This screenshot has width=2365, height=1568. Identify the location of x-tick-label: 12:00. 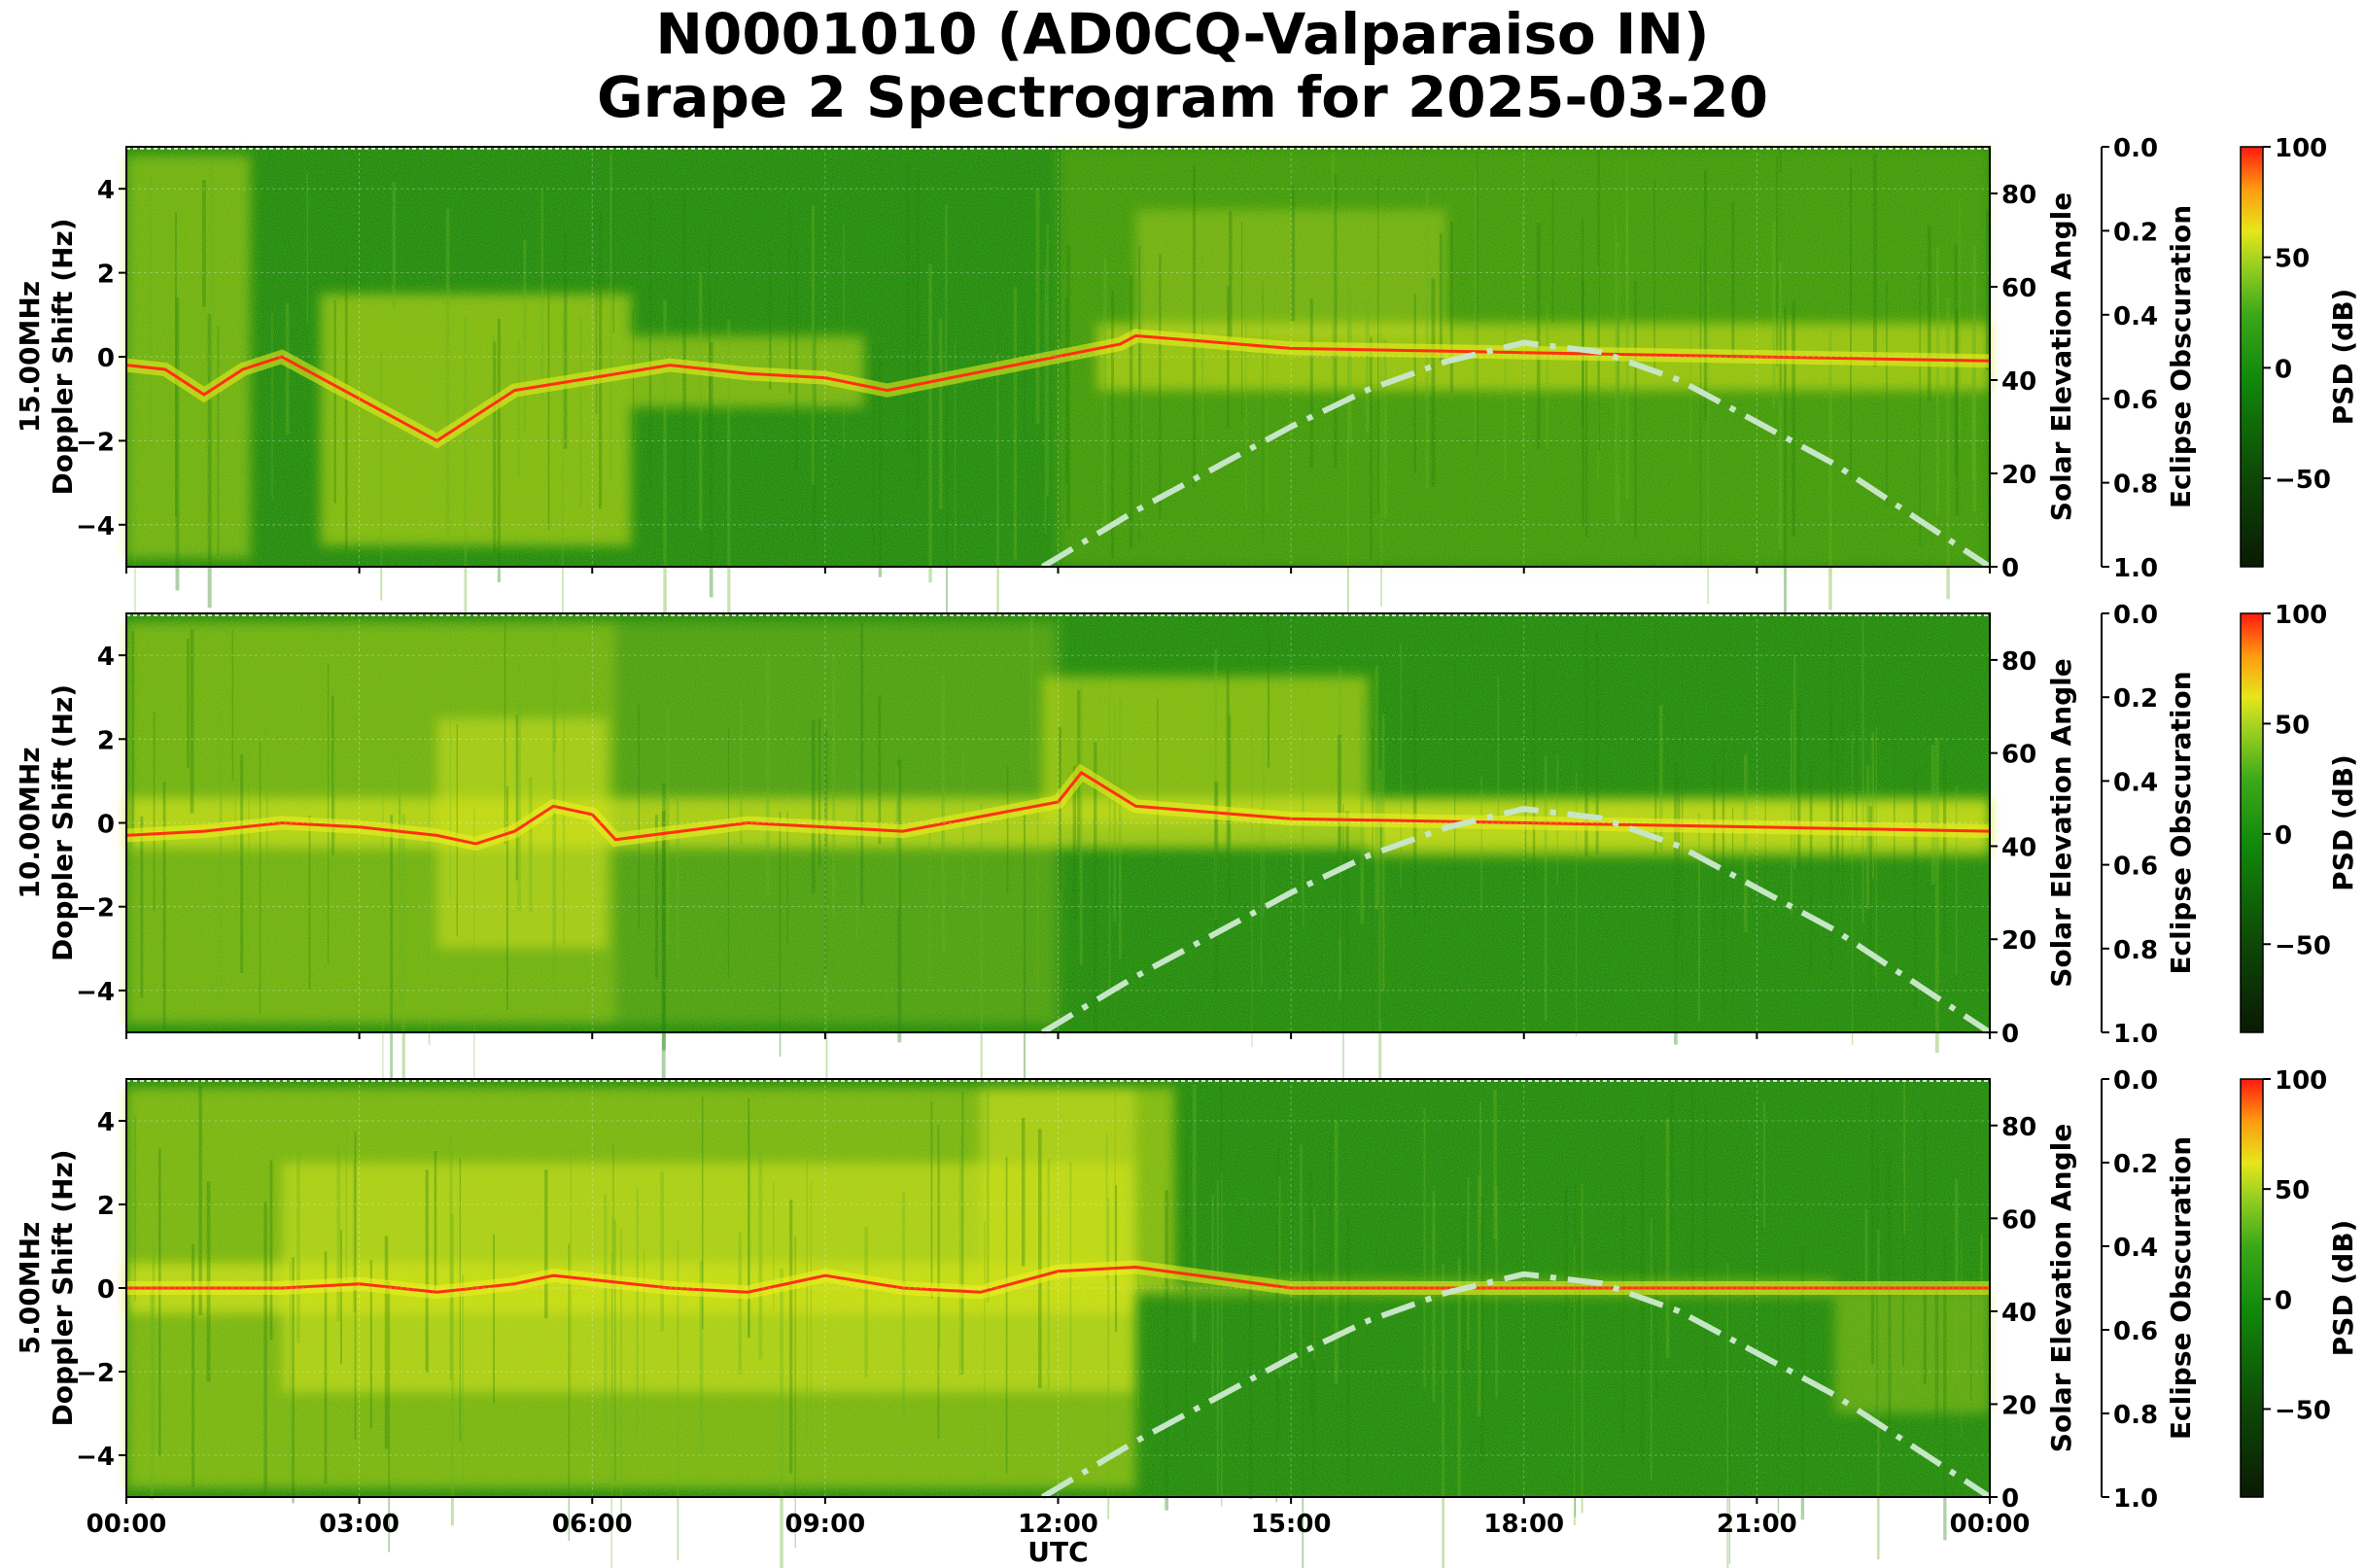
(1058, 1524).